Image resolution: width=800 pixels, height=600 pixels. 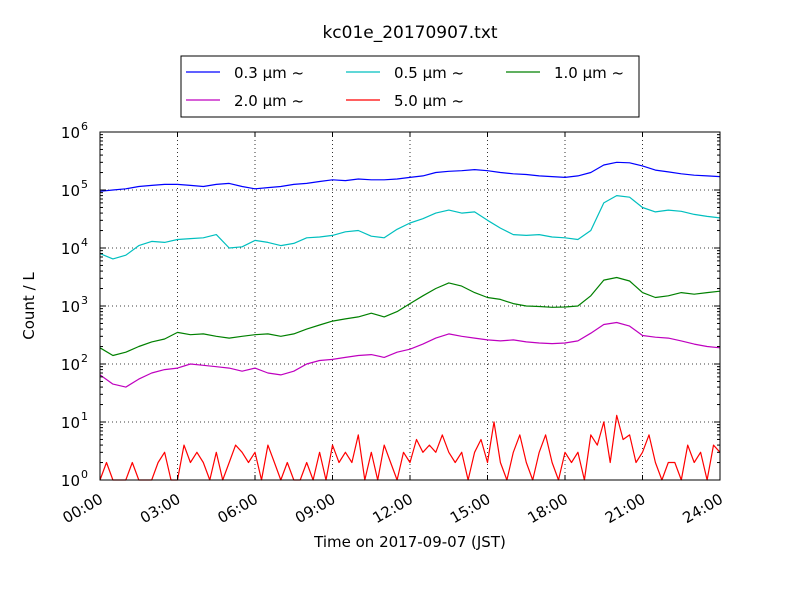 What do you see at coordinates (84, 416) in the screenshot?
I see `y-tick-exponent: 1` at bounding box center [84, 416].